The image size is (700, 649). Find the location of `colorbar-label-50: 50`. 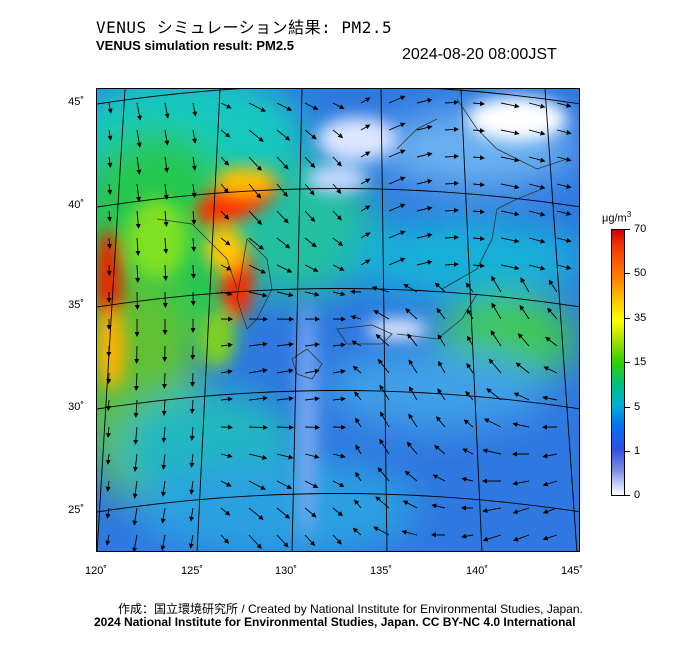

colorbar-label-50: 50 is located at coordinates (640, 273).